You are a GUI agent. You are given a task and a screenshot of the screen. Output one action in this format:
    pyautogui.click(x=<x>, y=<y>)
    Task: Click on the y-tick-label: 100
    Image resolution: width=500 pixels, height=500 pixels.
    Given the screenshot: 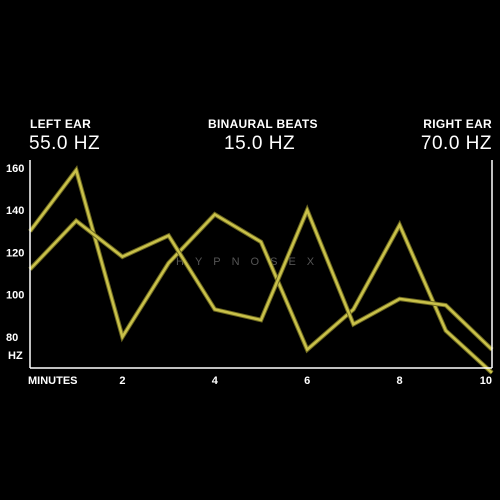 What is the action you would take?
    pyautogui.click(x=15, y=296)
    